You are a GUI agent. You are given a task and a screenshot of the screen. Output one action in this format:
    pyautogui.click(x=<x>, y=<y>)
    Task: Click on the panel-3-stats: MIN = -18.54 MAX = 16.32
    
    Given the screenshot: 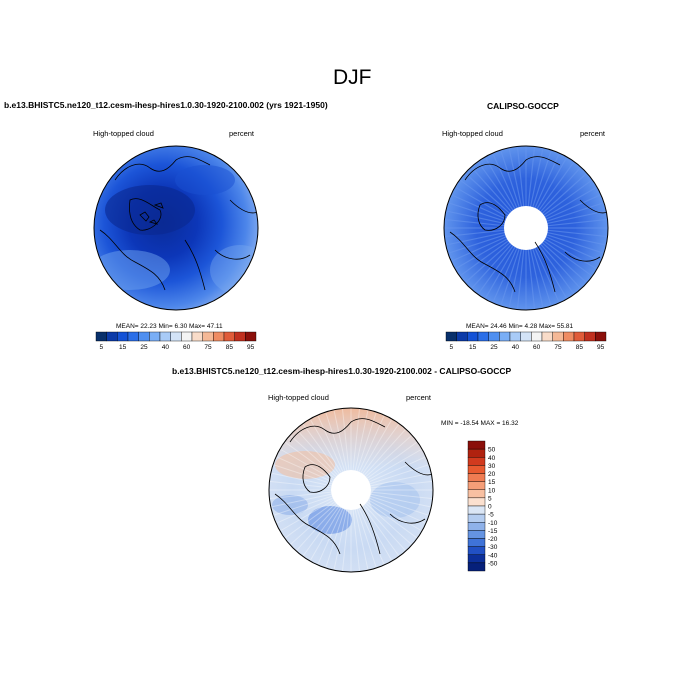 What is the action you would take?
    pyautogui.click(x=480, y=423)
    